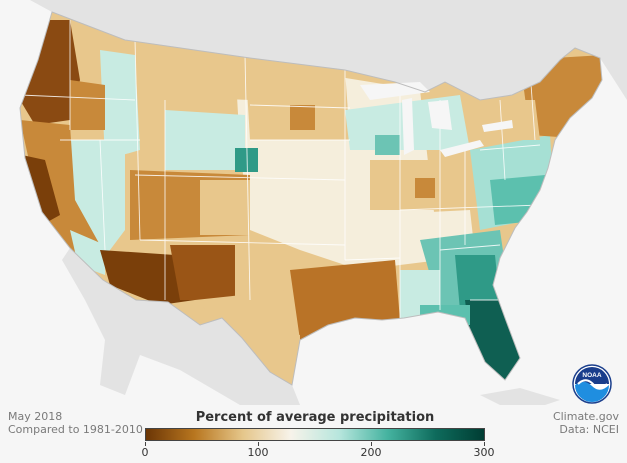 The image size is (627, 463). Describe the element at coordinates (462, 148) in the screenshot. I see `lake-erie` at that location.